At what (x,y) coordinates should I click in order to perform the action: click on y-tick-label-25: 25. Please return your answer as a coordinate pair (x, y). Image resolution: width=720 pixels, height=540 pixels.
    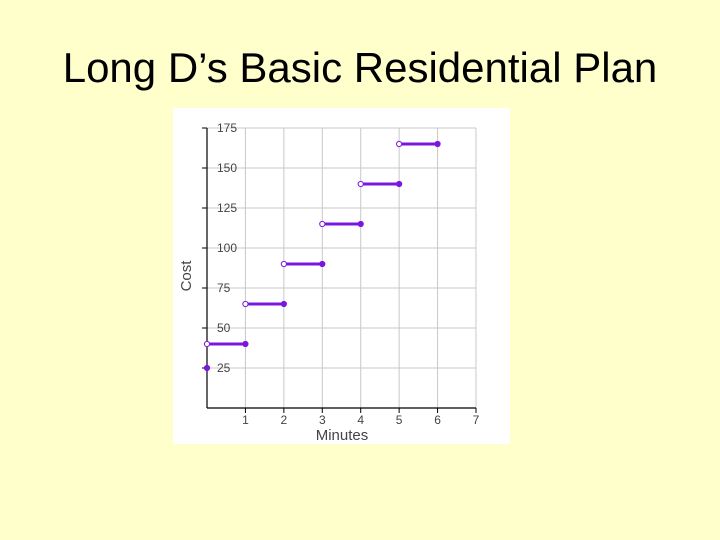
    Looking at the image, I should click on (224, 368).